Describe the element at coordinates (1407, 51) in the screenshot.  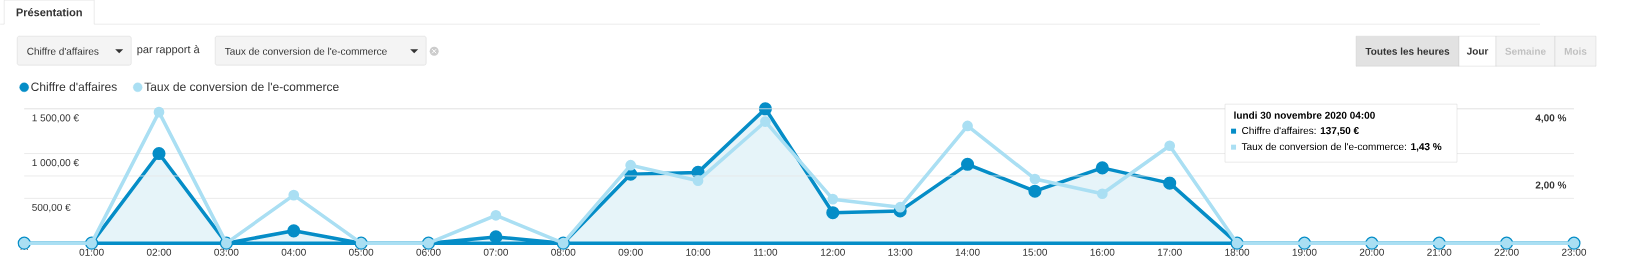
I see `text: Toutes les heures` at that location.